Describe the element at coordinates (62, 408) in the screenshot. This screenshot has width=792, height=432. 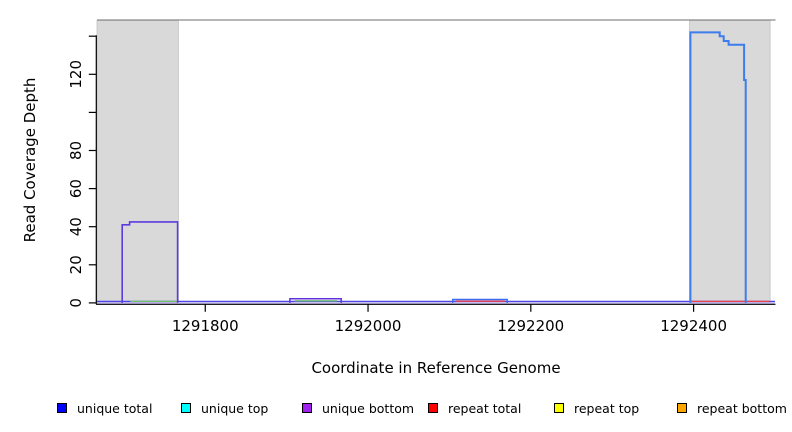
I see `legend-swatch-unique-total` at that location.